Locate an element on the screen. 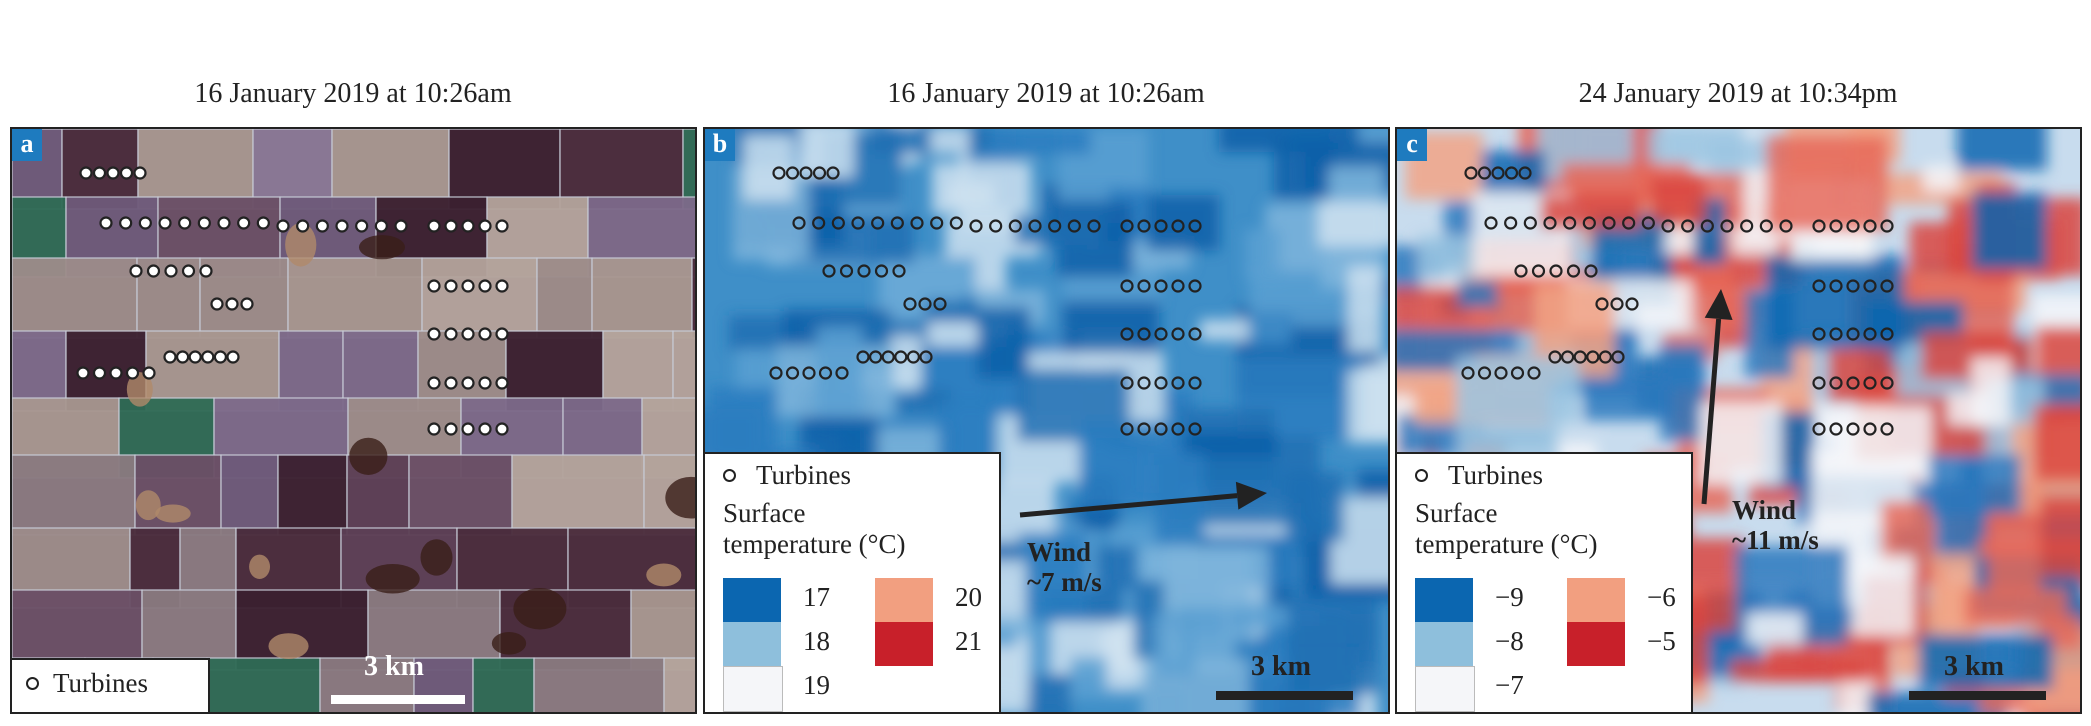  wind-label: Wind is located at coordinates (1059, 552).